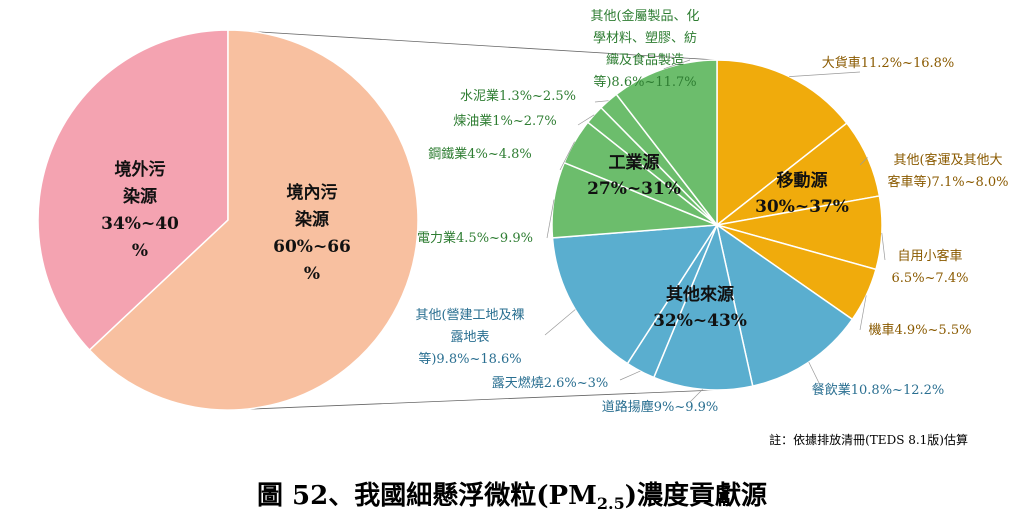 This screenshot has width=1024, height=520. What do you see at coordinates (802, 180) in the screenshot?
I see `category-label-line: 移動源` at bounding box center [802, 180].